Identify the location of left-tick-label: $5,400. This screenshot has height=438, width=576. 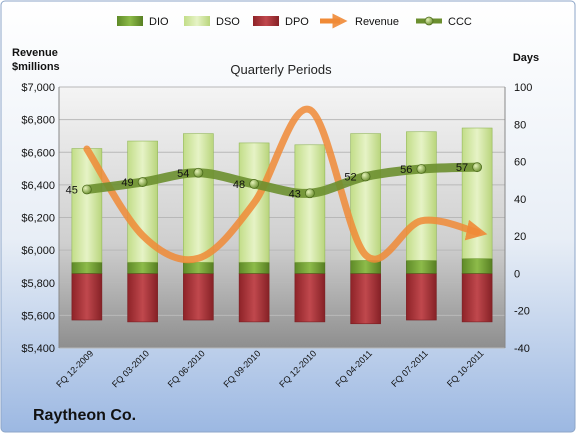
(38, 349).